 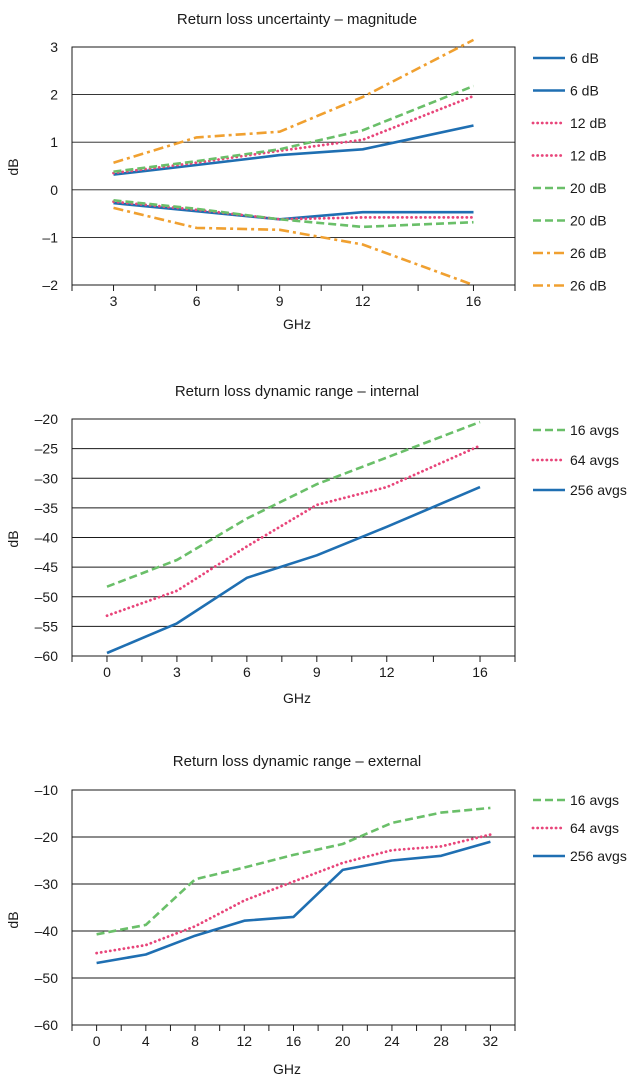 What do you see at coordinates (441, 1041) in the screenshot?
I see `x-tick-label: 28` at bounding box center [441, 1041].